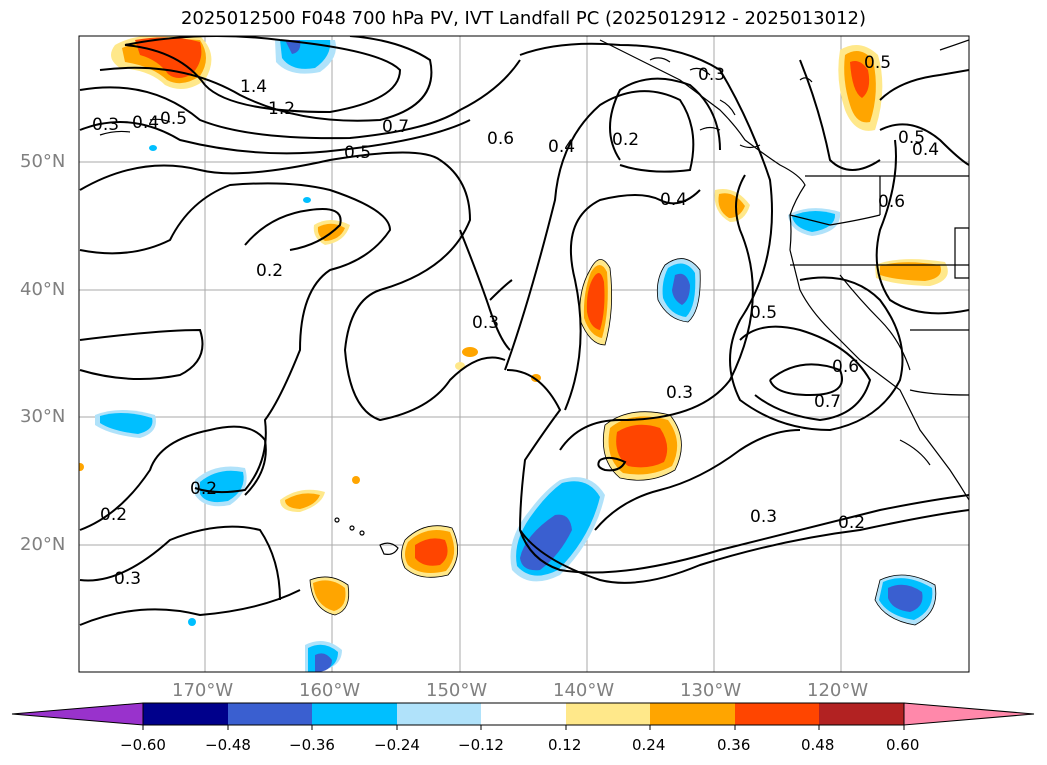  Describe the element at coordinates (77, 714) in the screenshot. I see `colorbar-extend-low` at that location.